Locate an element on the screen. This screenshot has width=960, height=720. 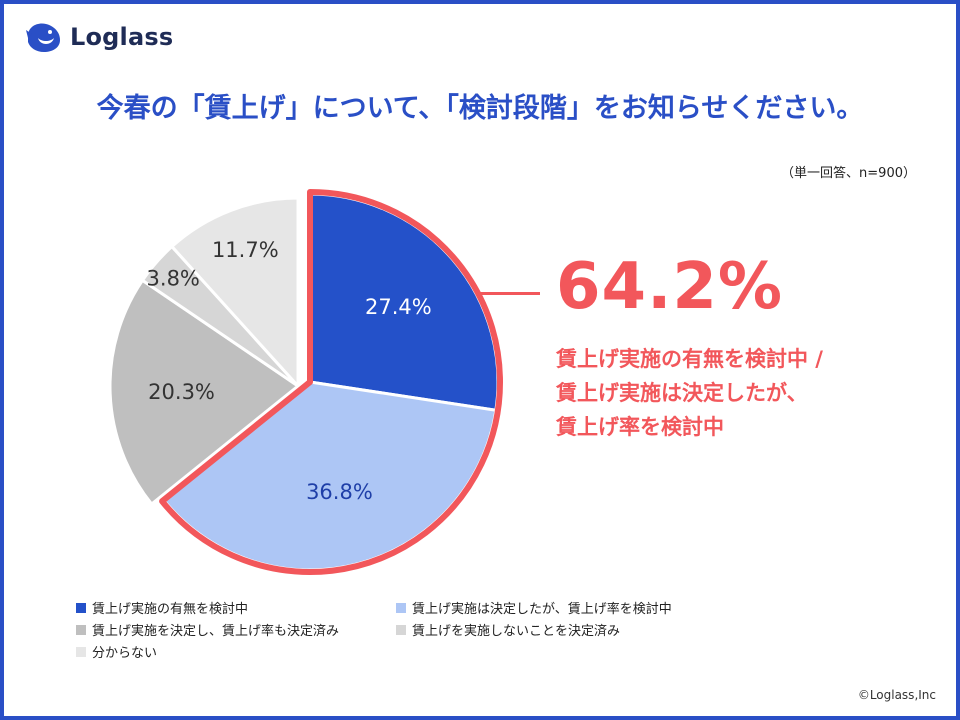
slice-label: 36.8% is located at coordinates (339, 492).